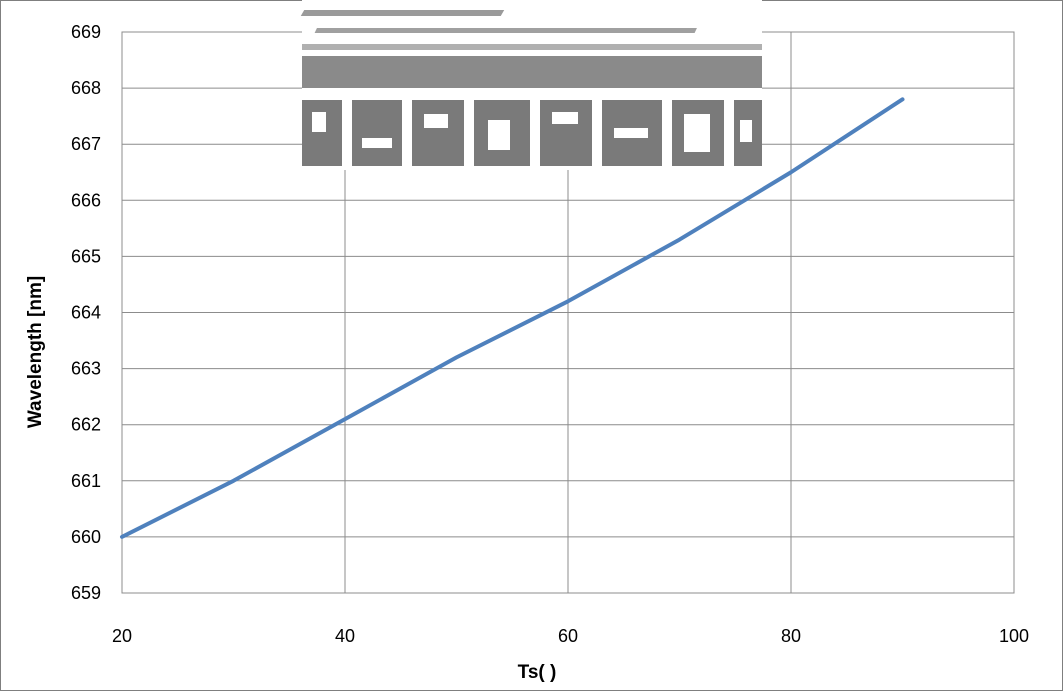  I want to click on x-axis-title: Ts( ), so click(537, 672).